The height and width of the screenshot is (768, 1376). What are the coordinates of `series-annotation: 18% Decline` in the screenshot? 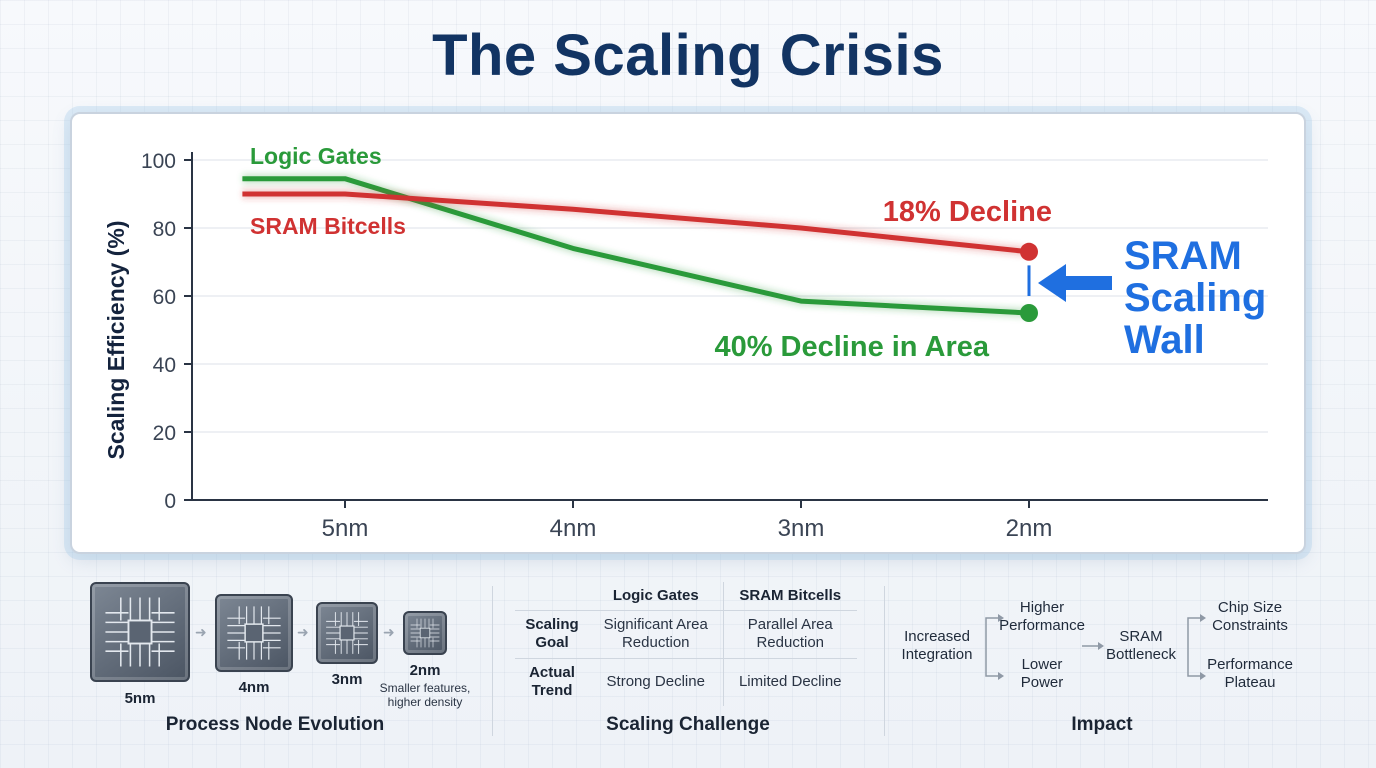 It's located at (967, 212).